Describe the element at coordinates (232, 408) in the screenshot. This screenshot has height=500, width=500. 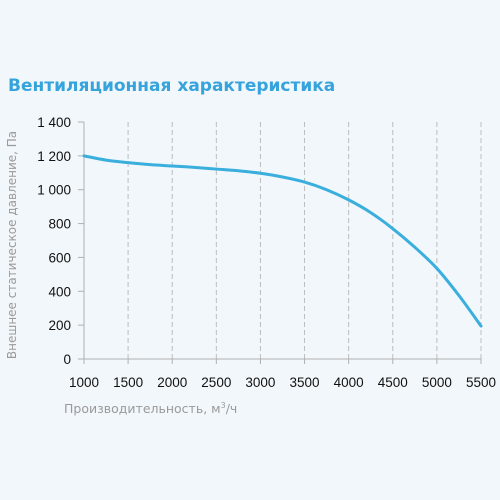
I see `x-axis-label-tail: /ч` at that location.